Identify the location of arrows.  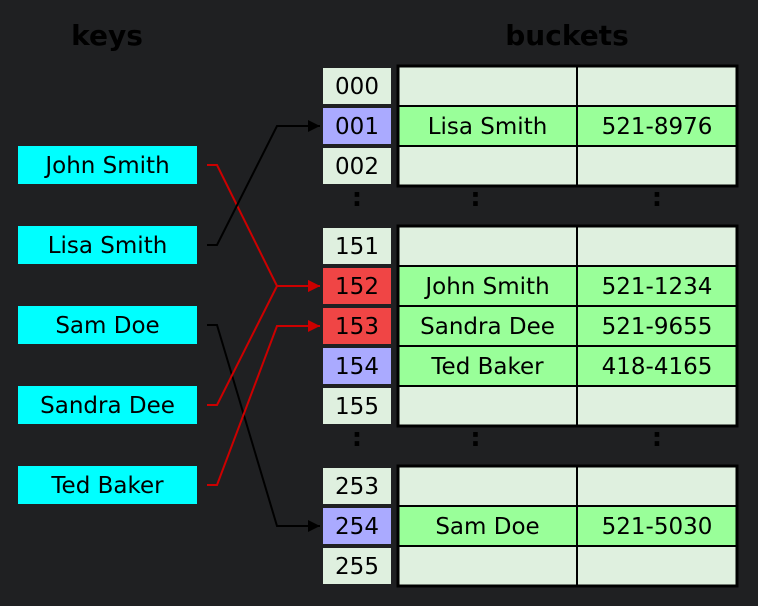
(263, 326).